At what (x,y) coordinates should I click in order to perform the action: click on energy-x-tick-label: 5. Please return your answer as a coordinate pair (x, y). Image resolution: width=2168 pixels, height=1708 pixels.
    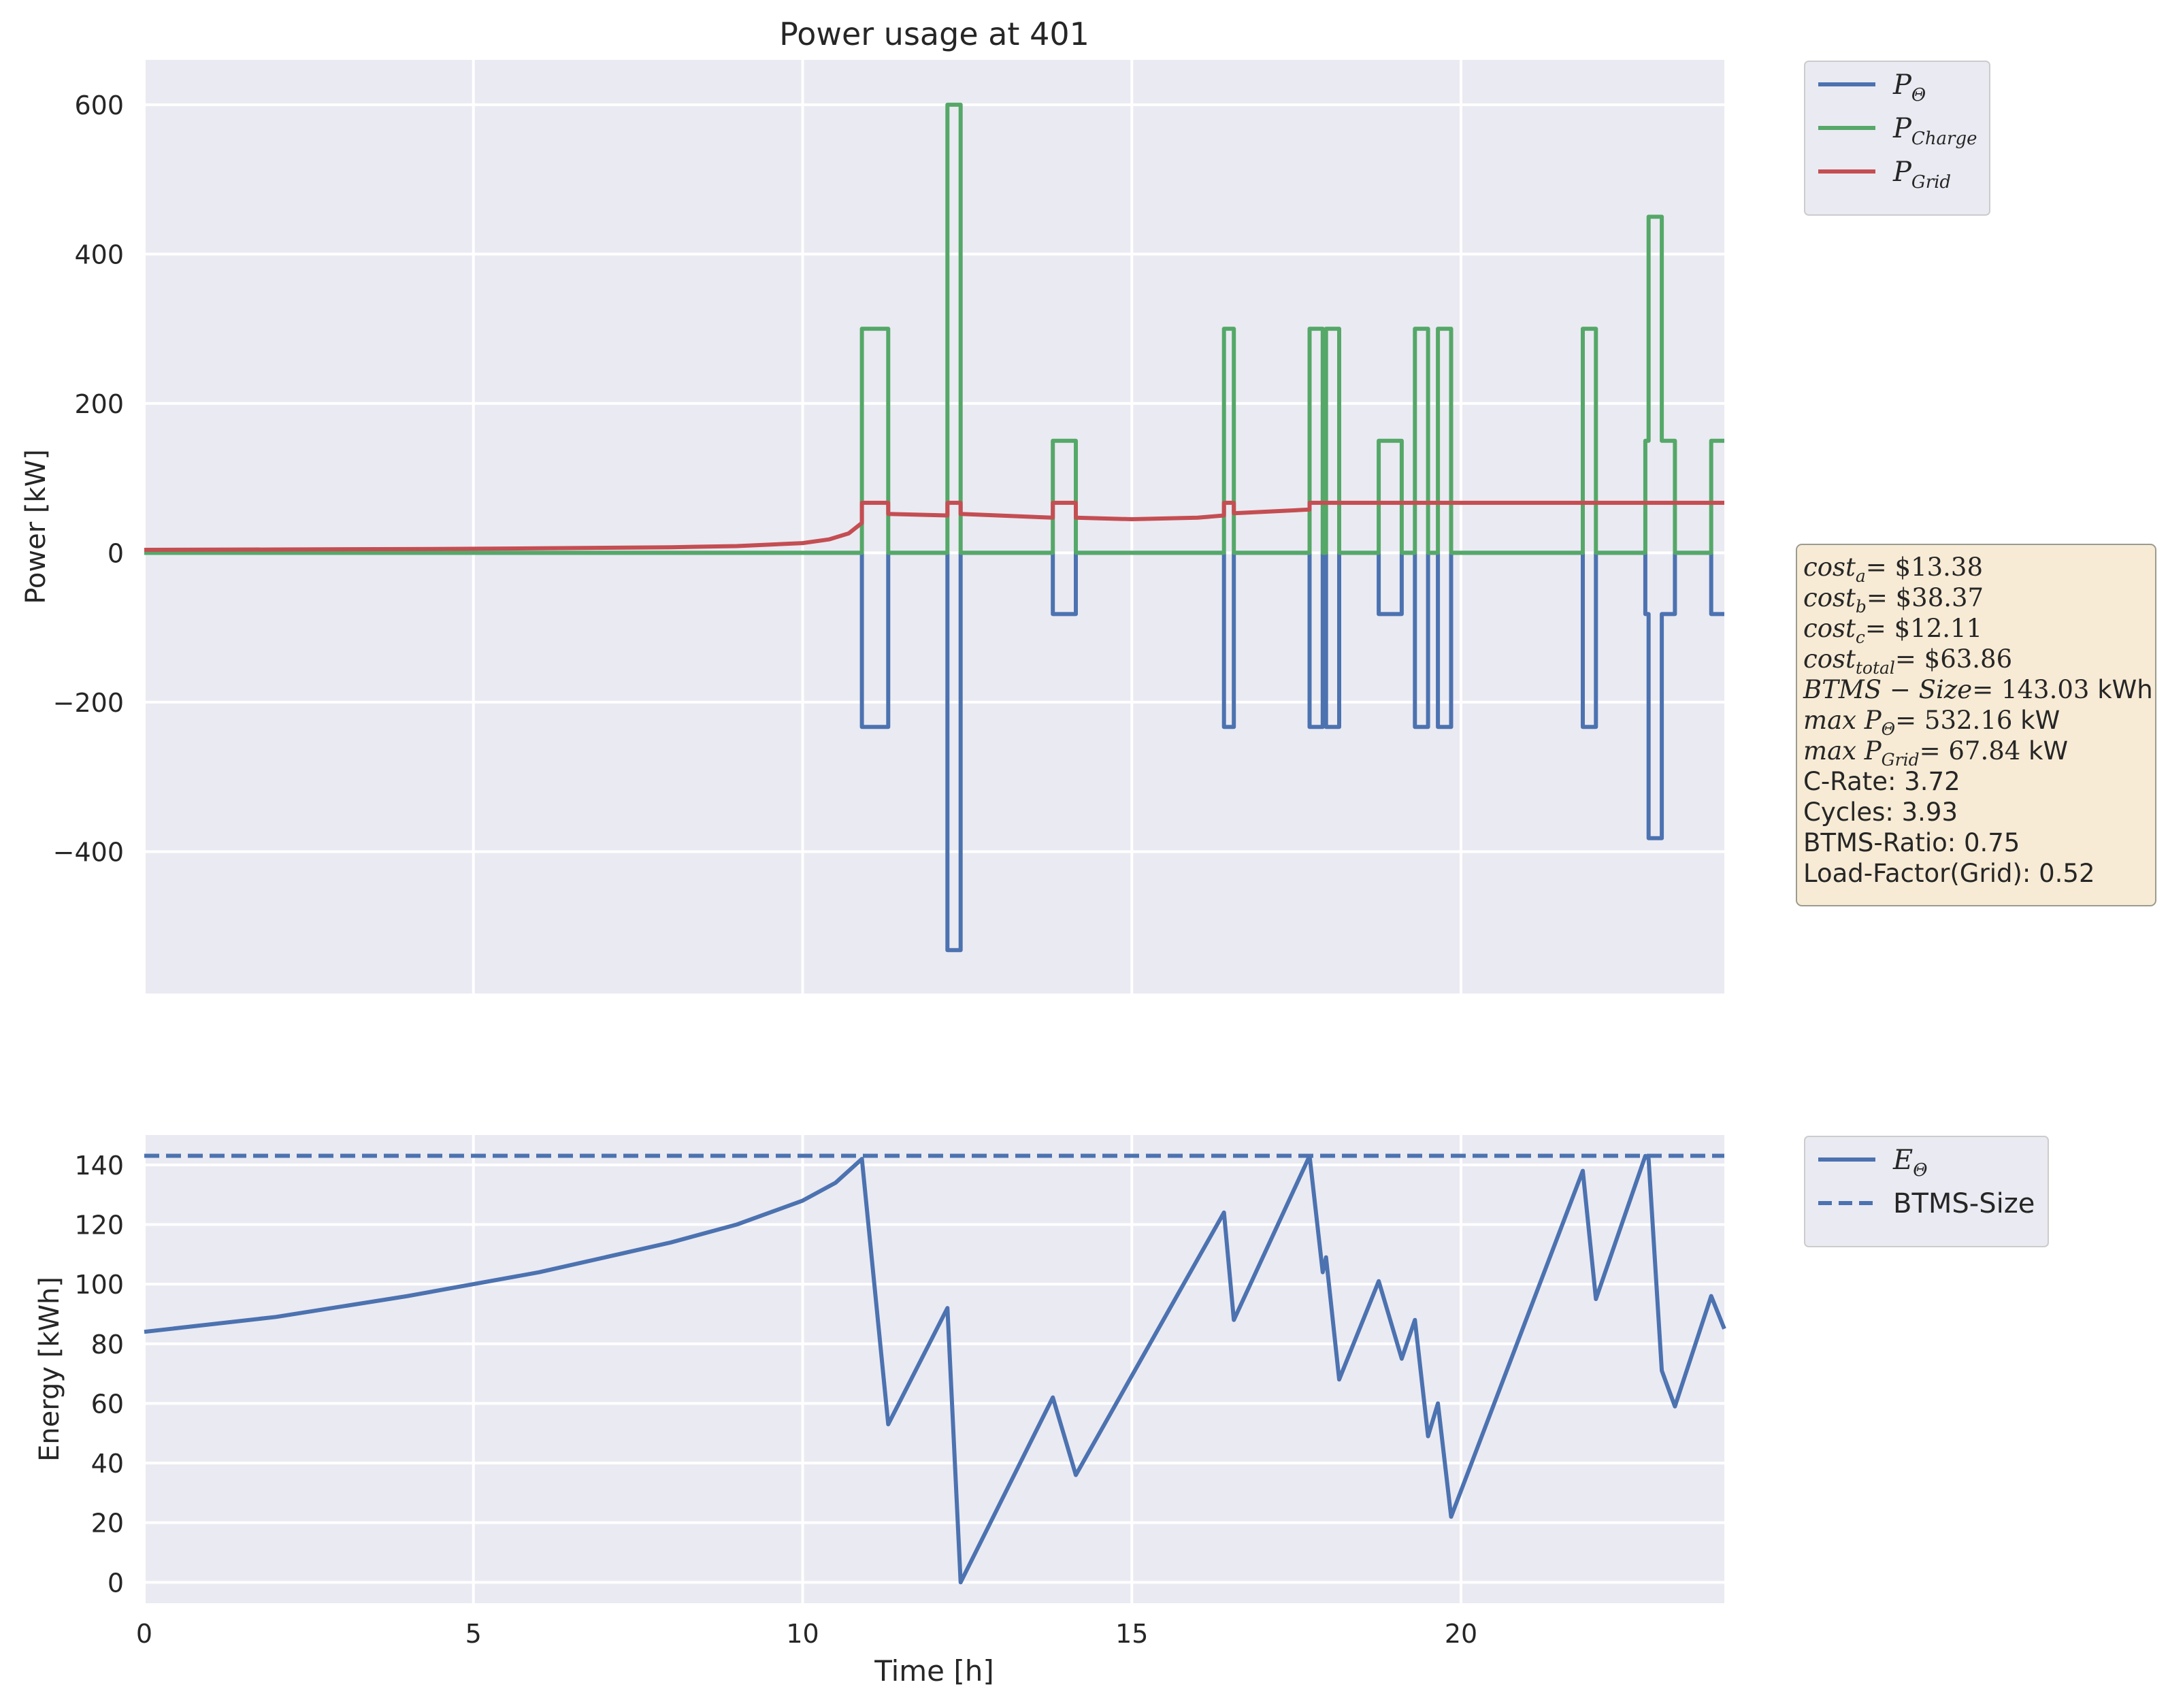
    Looking at the image, I should click on (474, 1634).